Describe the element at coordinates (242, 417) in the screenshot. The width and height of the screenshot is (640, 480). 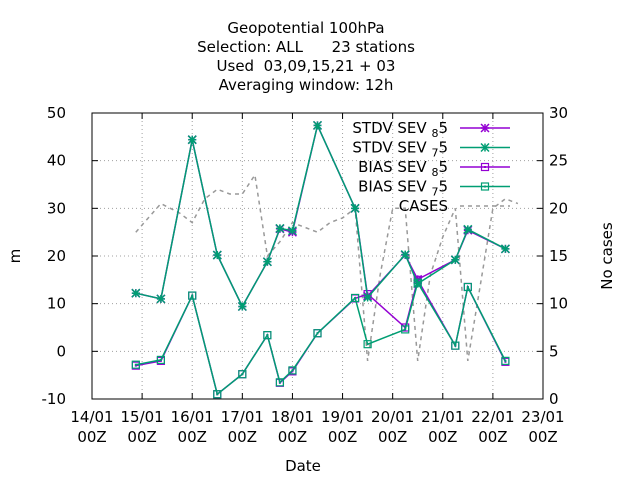
I see `x-tick-label-date: 17/01` at that location.